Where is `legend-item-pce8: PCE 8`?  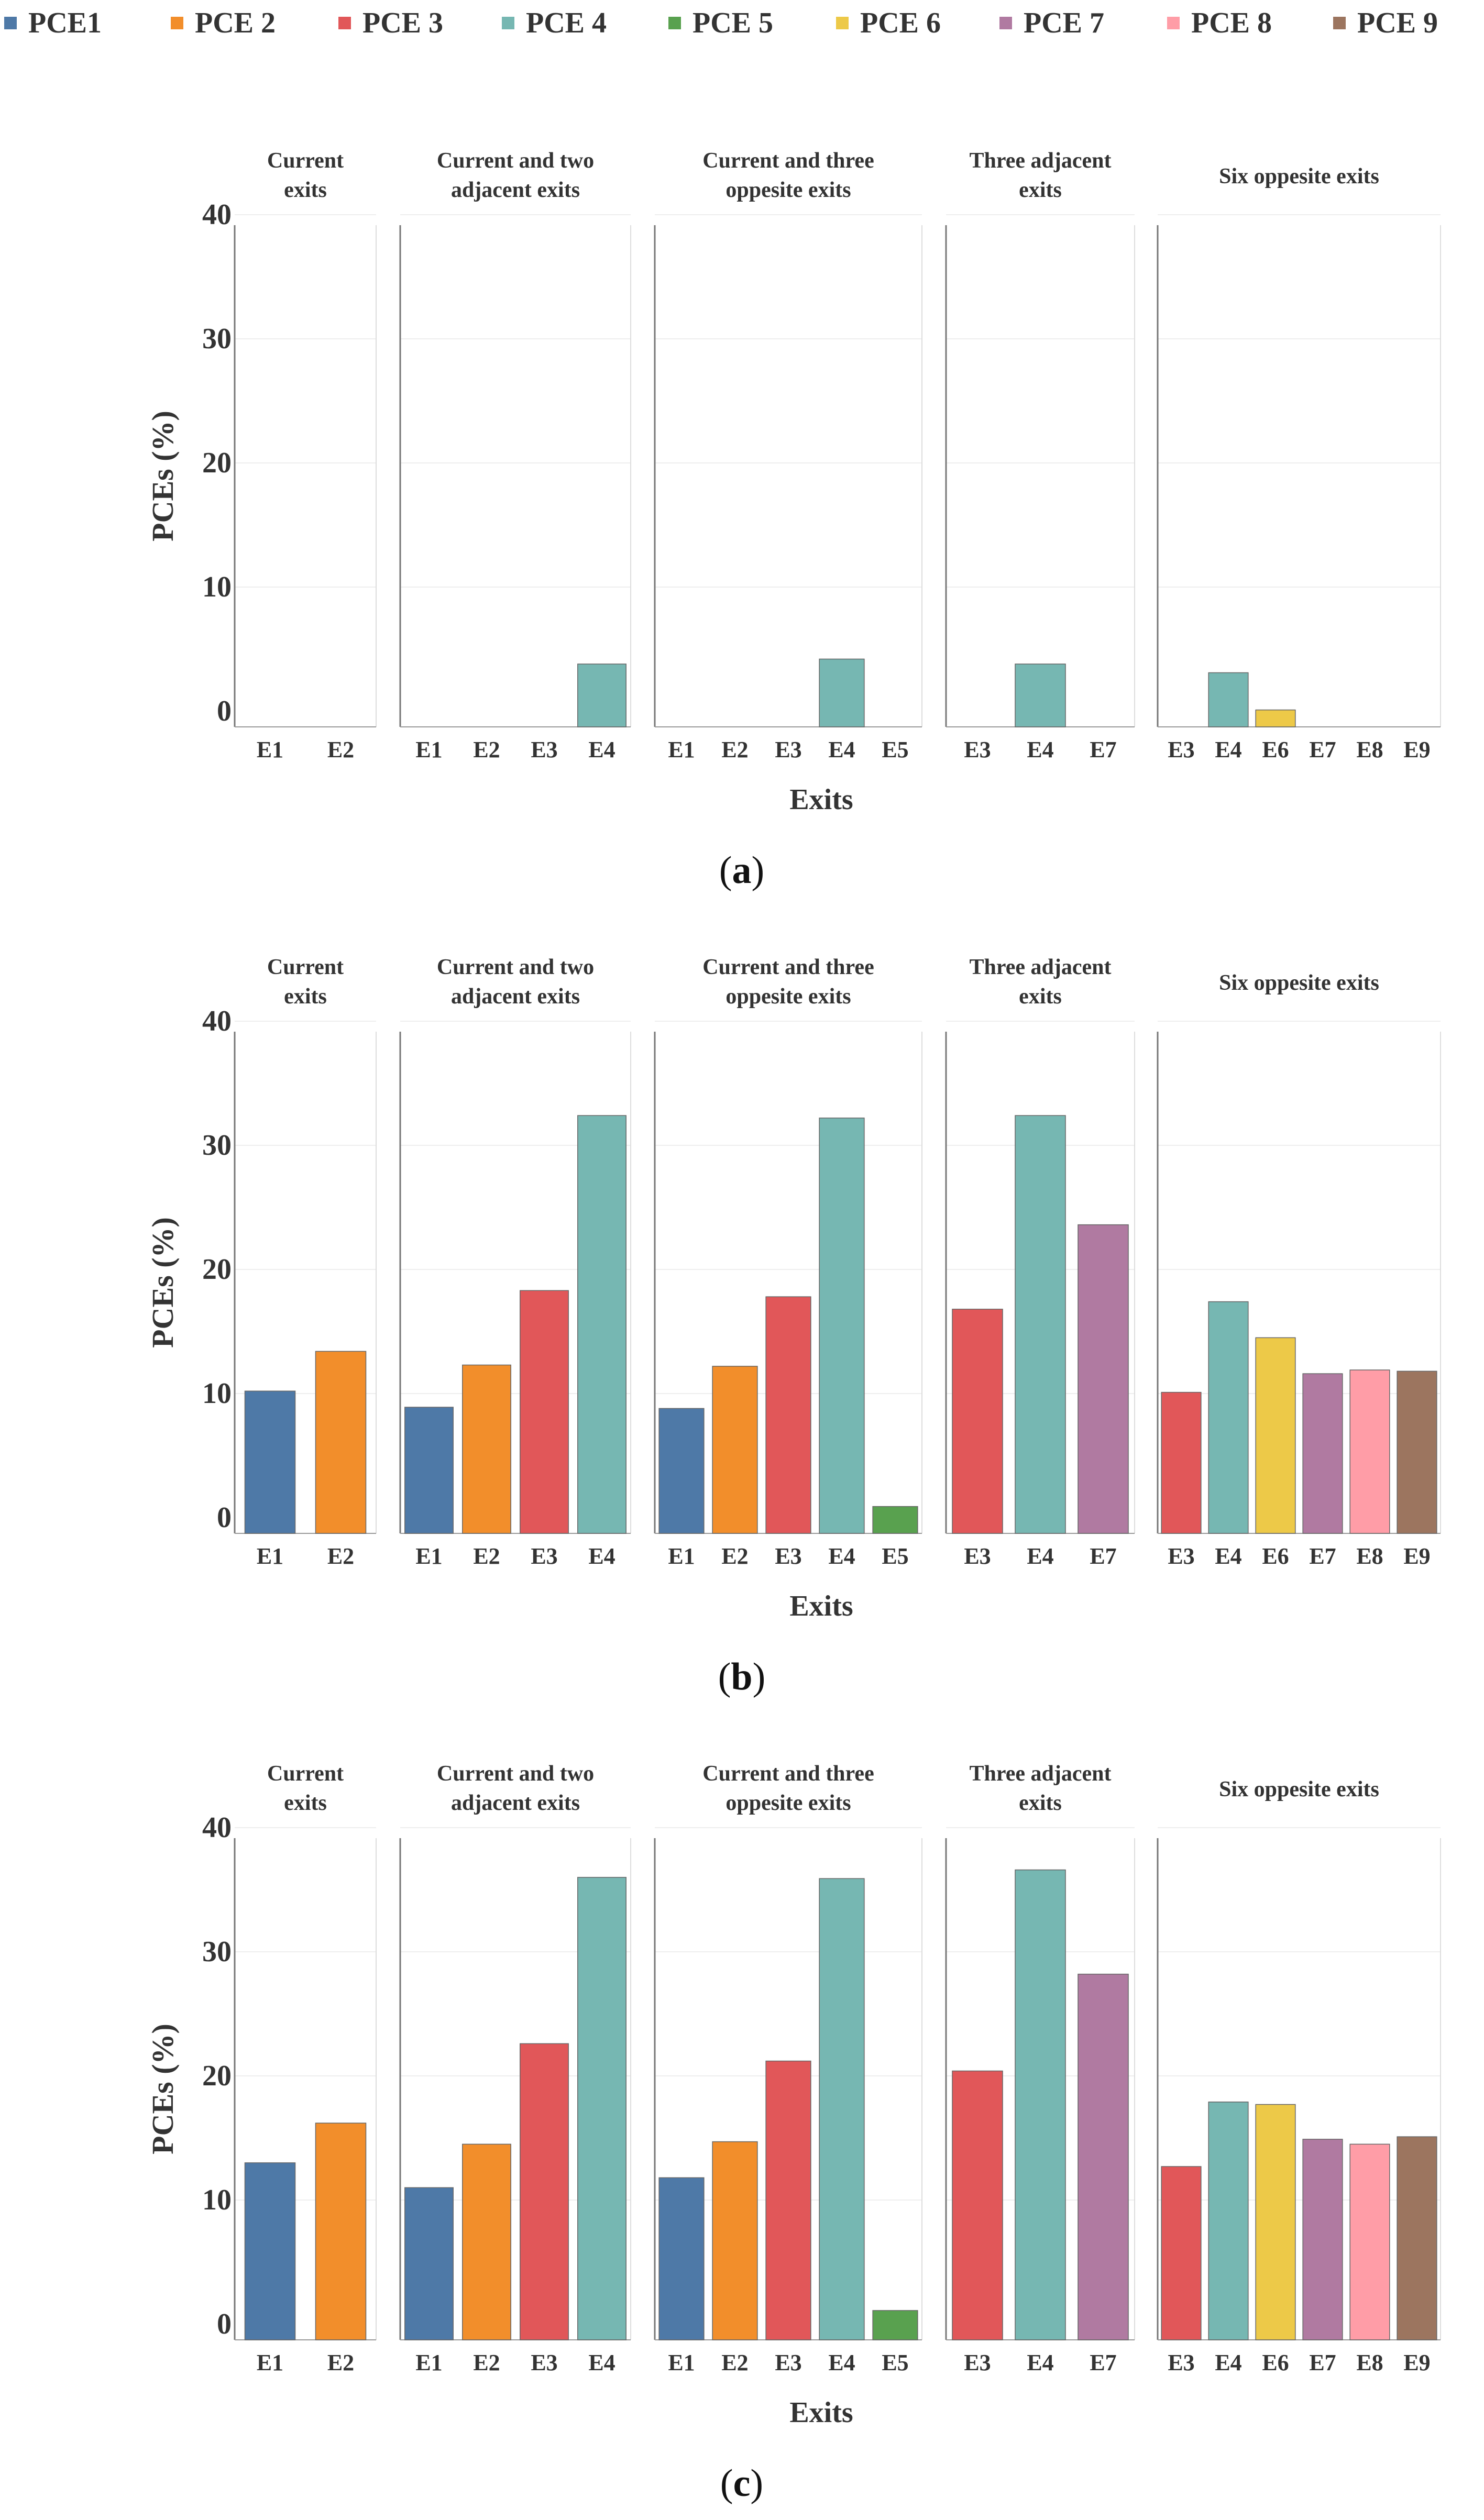
legend-item-pce8: PCE 8 is located at coordinates (1219, 23).